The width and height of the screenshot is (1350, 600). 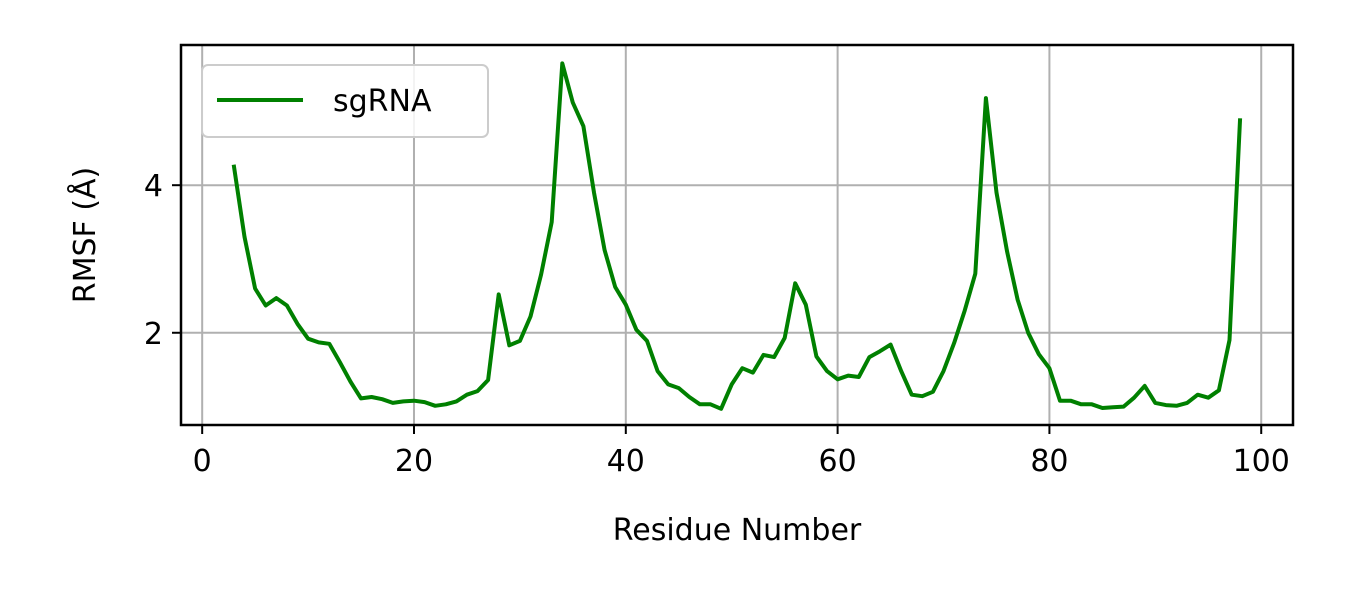 What do you see at coordinates (626, 461) in the screenshot?
I see `x-tick-label-40: 40` at bounding box center [626, 461].